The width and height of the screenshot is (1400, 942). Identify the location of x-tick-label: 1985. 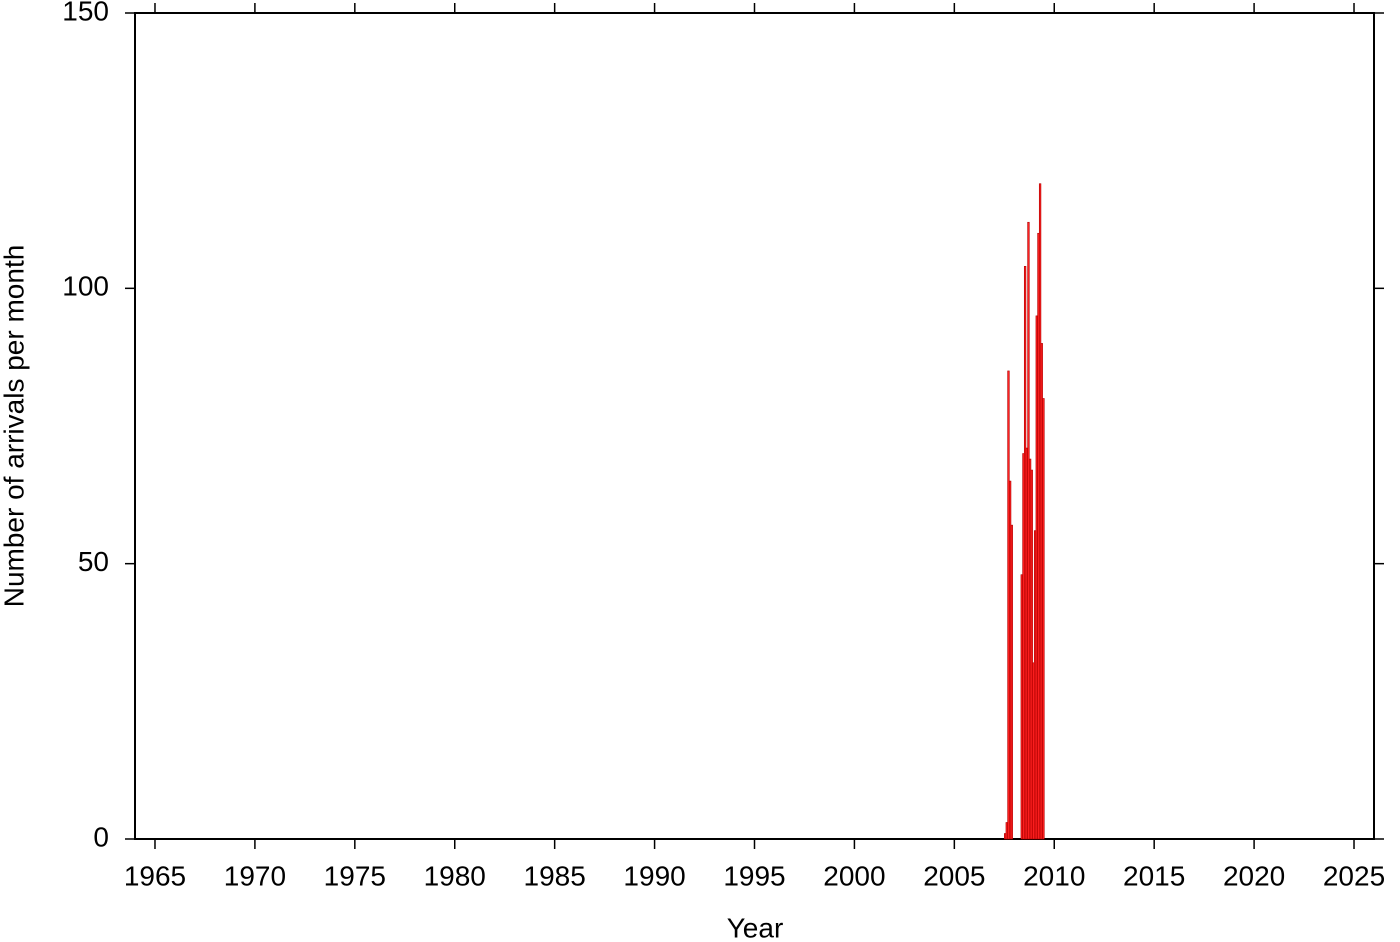
(555, 875).